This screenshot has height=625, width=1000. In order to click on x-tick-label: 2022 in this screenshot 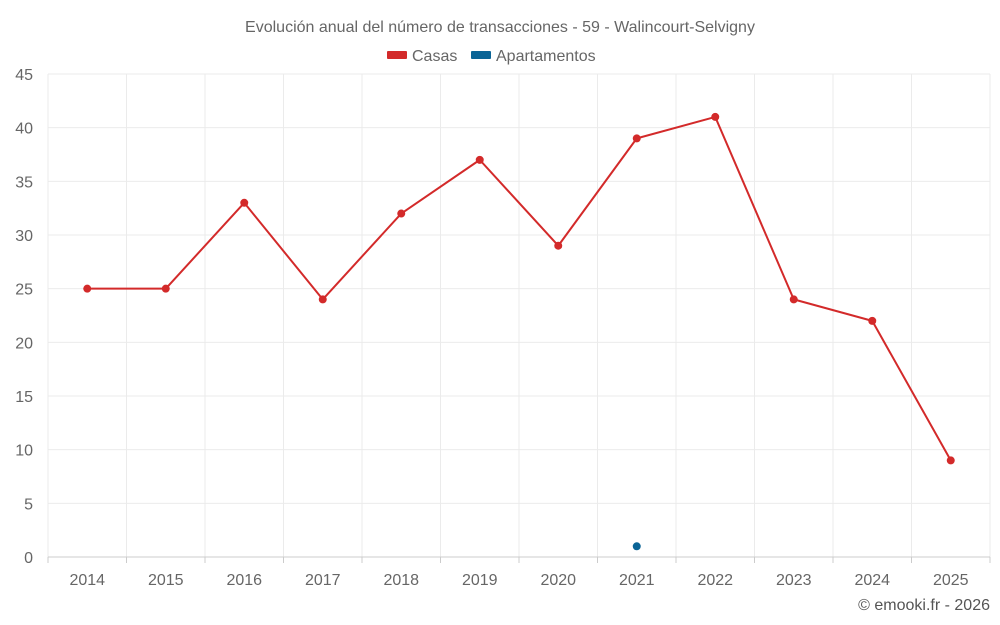, I will do `click(715, 580)`.